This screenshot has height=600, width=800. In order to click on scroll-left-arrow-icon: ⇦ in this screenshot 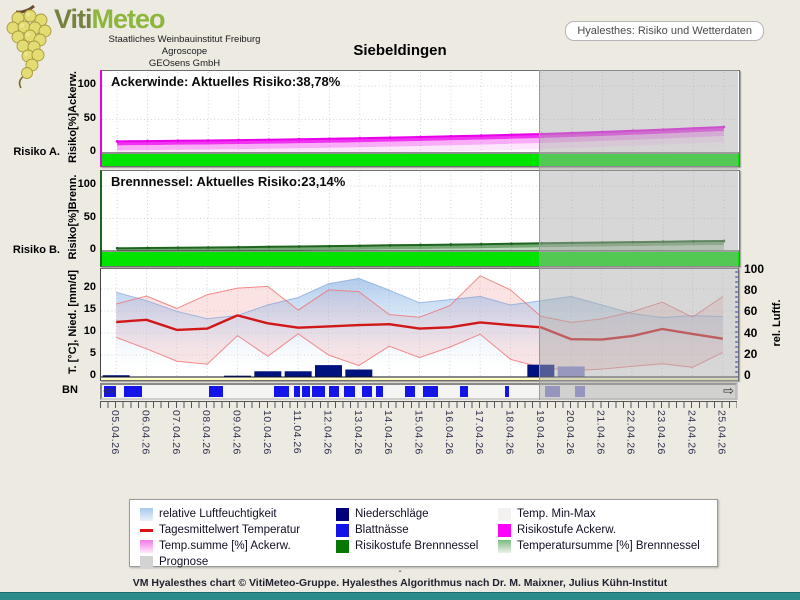, I will do `click(108, 391)`.